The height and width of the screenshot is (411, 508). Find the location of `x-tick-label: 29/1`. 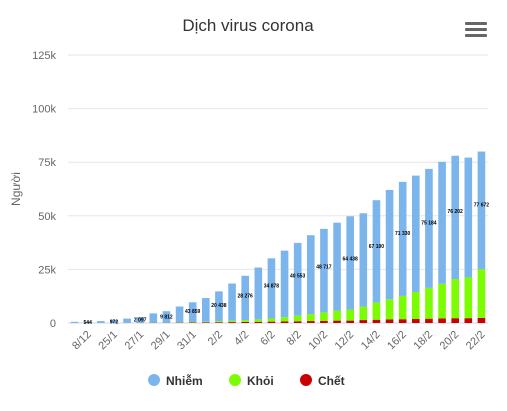

x-tick-label: 29/1 is located at coordinates (161, 341).